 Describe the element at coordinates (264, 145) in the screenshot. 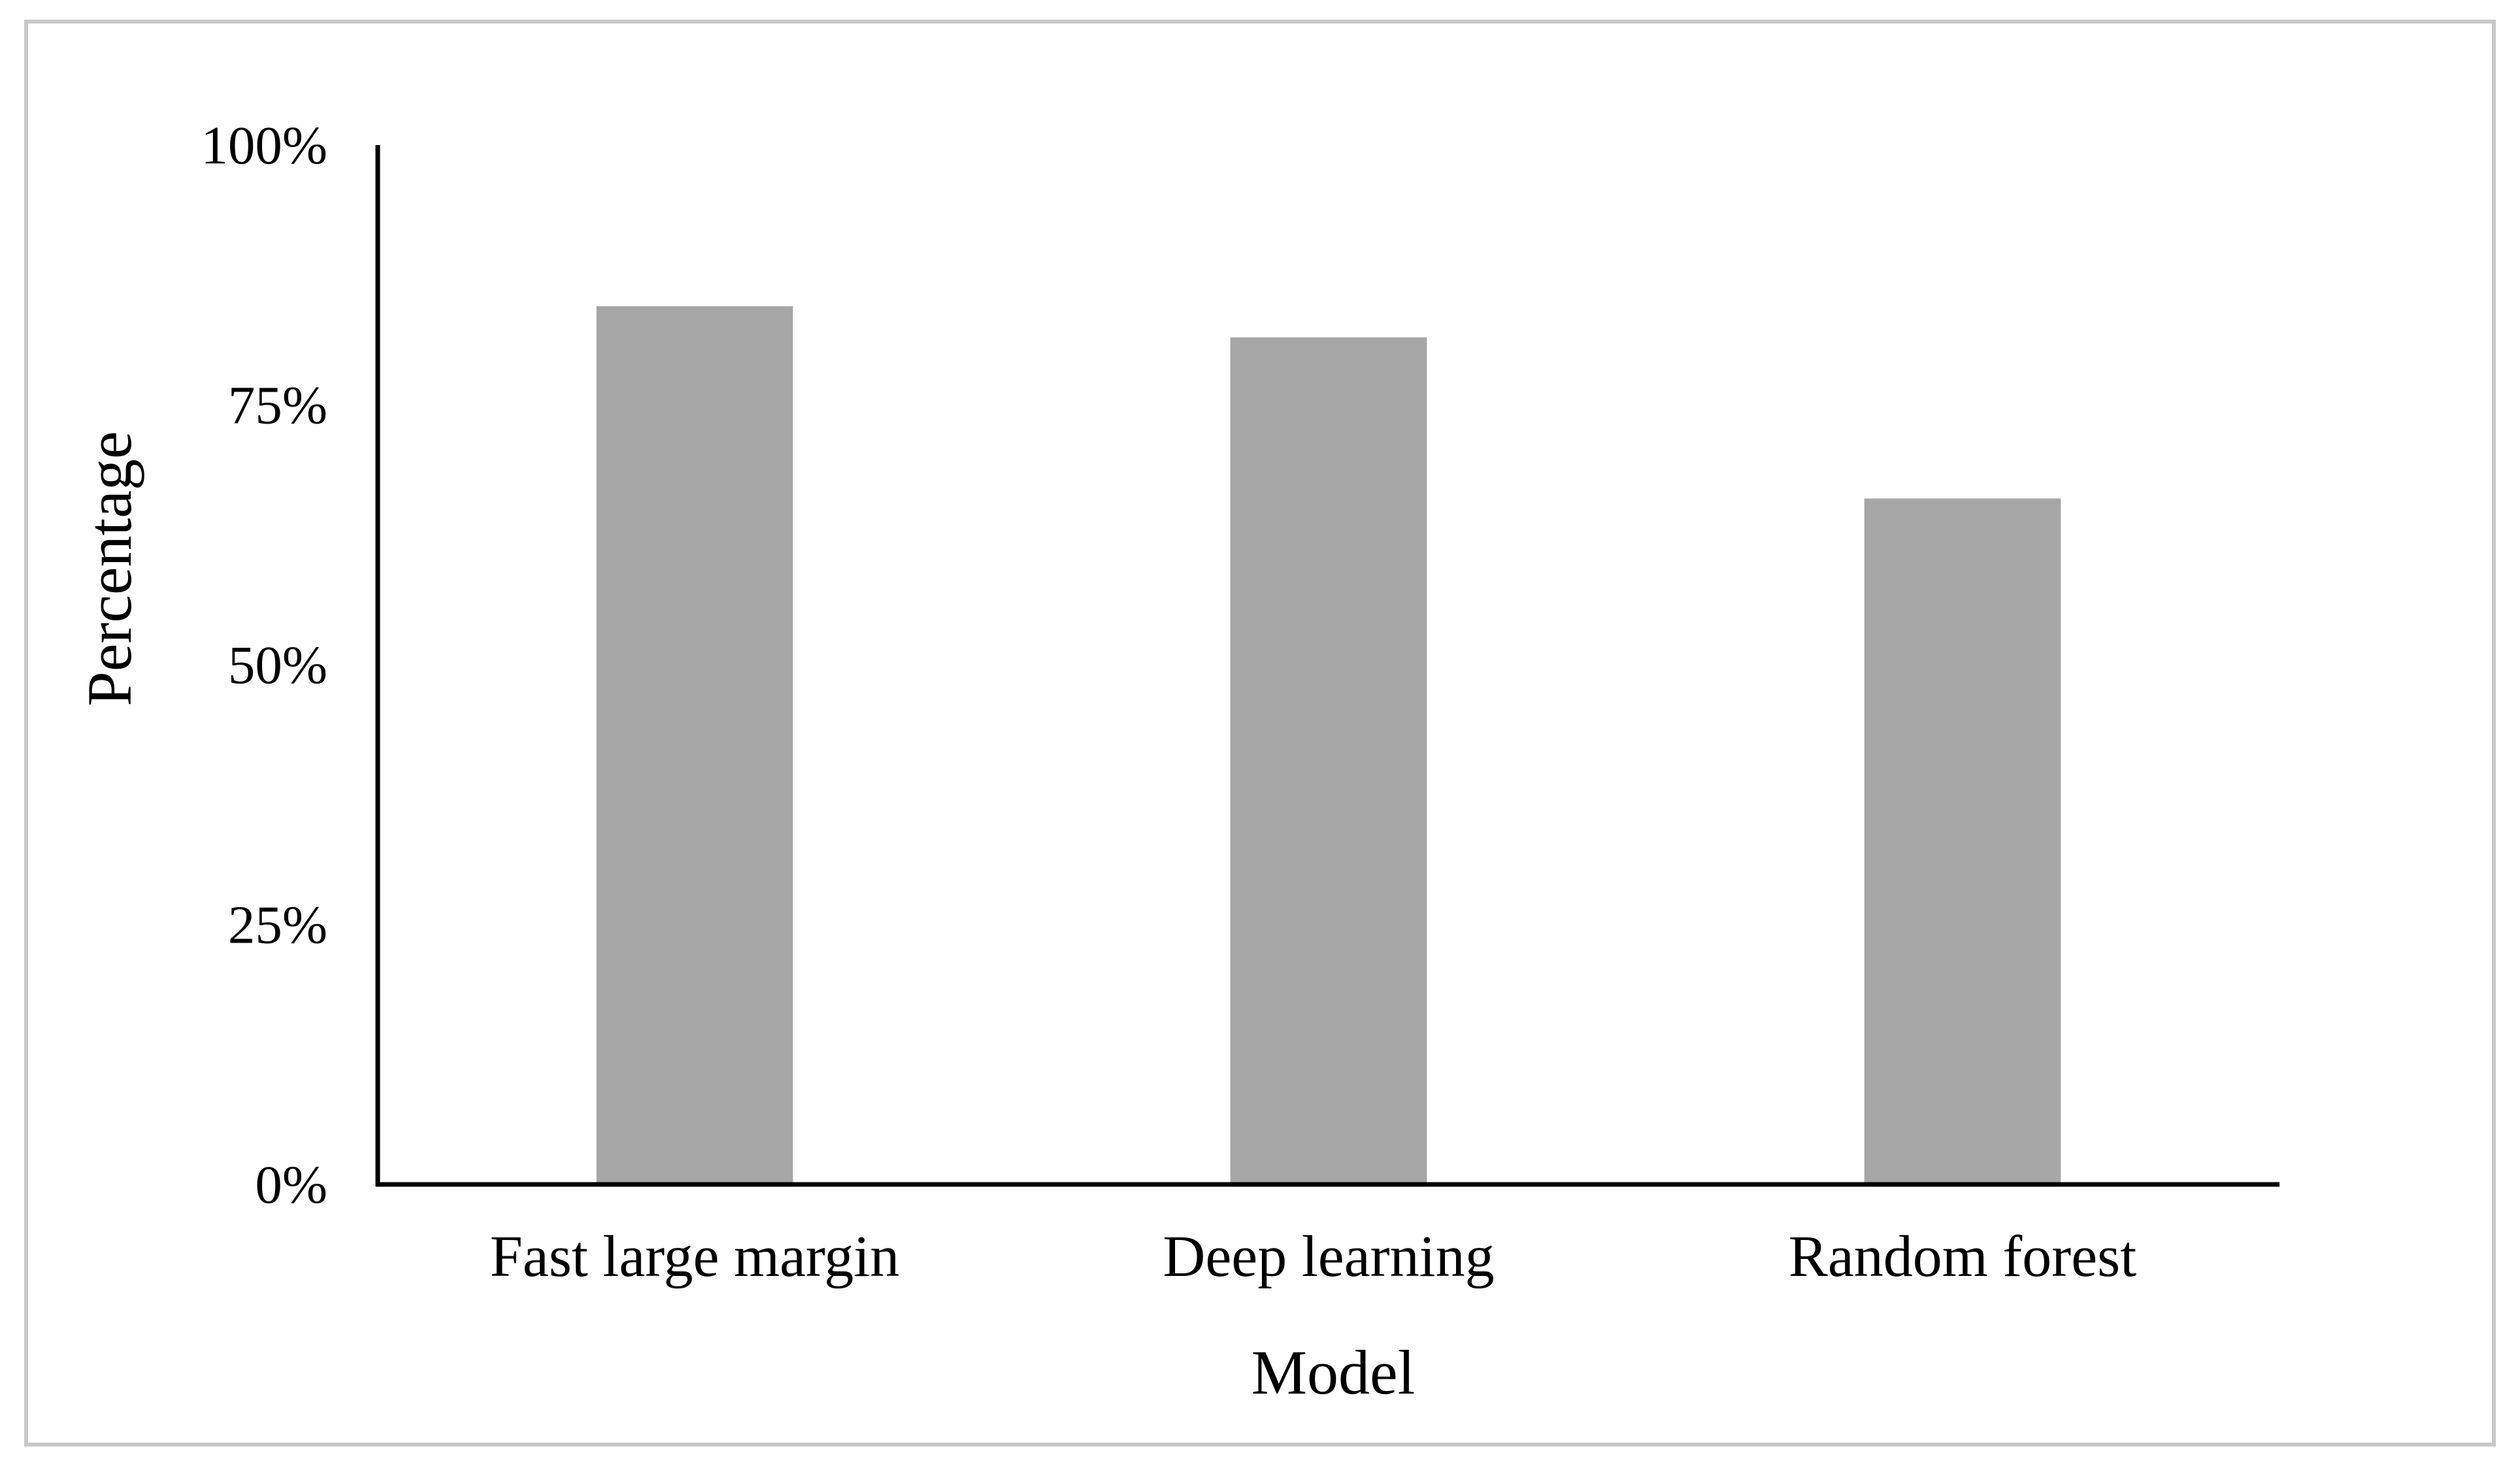

I see `y-tick-label: 100%` at that location.